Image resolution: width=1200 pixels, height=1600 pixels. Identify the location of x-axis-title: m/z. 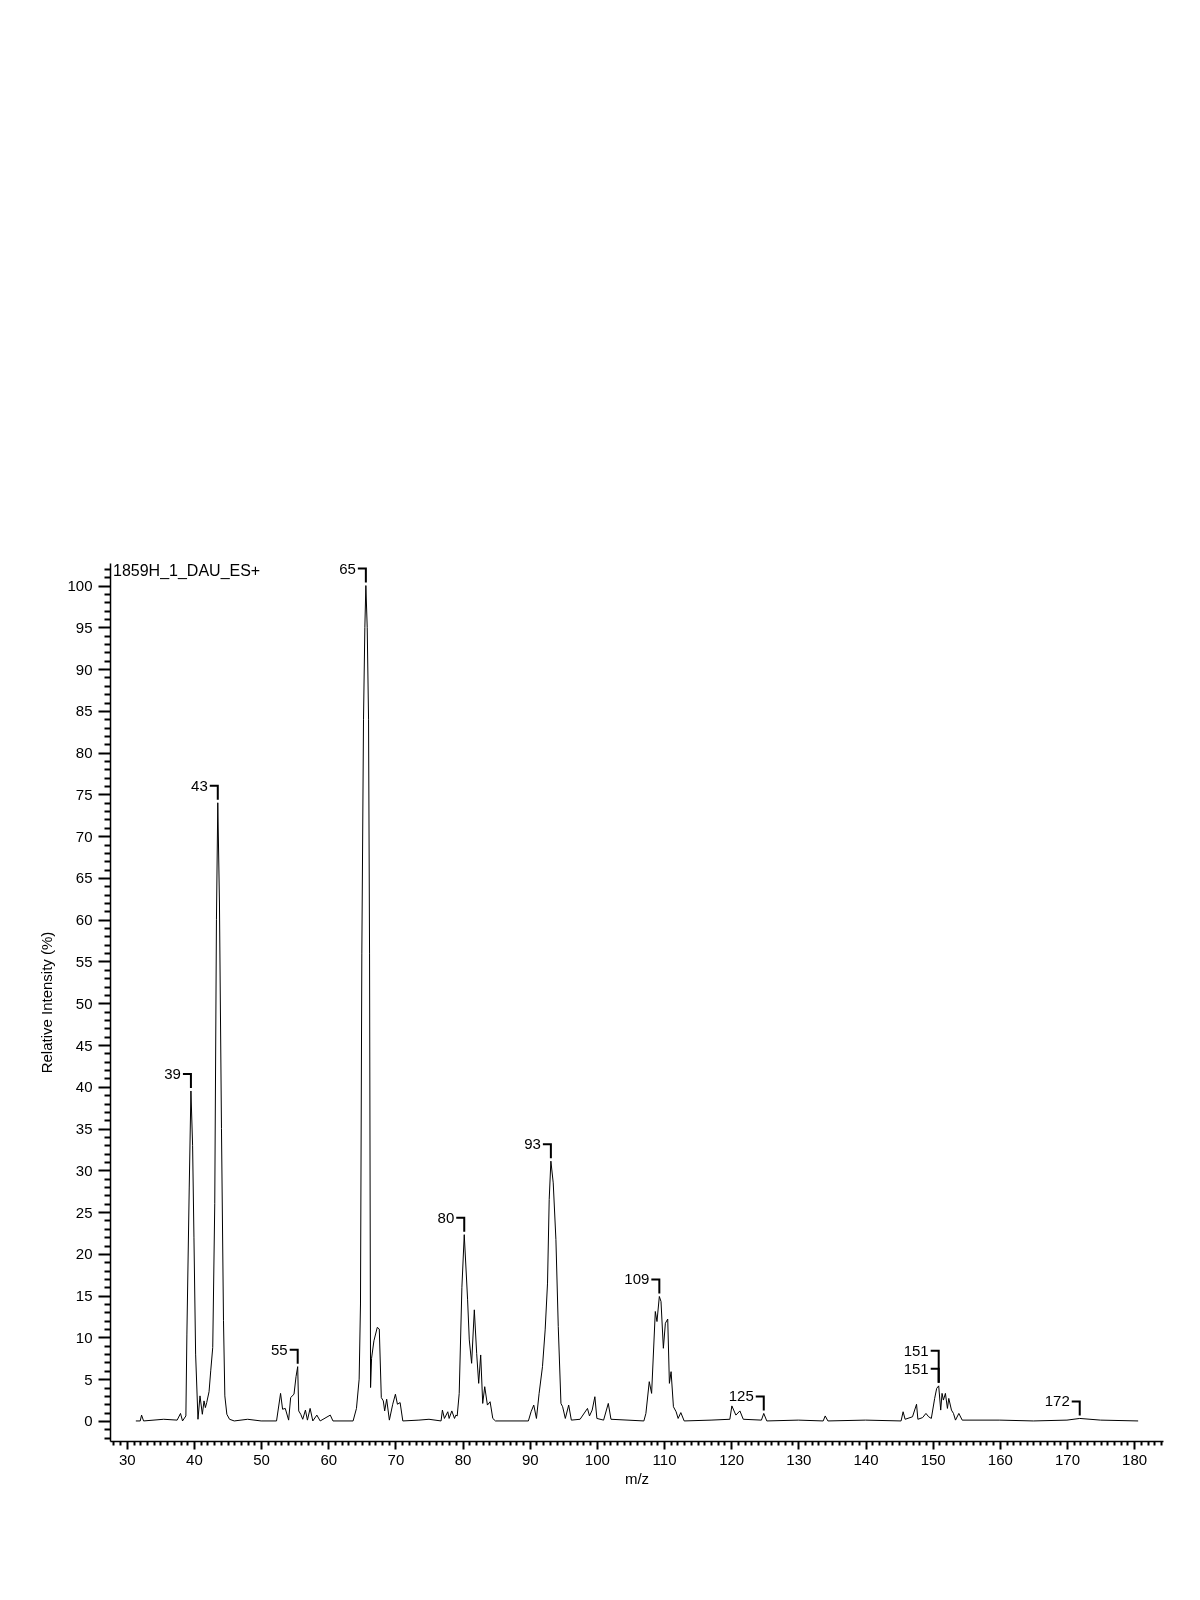
(637, 1478).